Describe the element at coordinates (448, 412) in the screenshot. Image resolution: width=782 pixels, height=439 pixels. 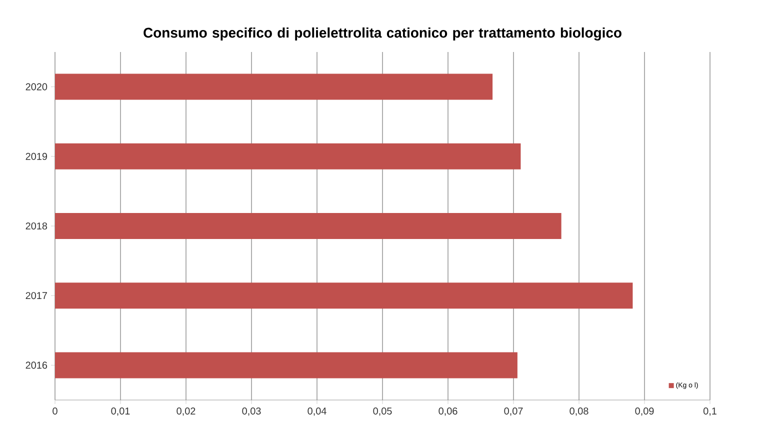
I see `x-tick-label: 0,06` at that location.